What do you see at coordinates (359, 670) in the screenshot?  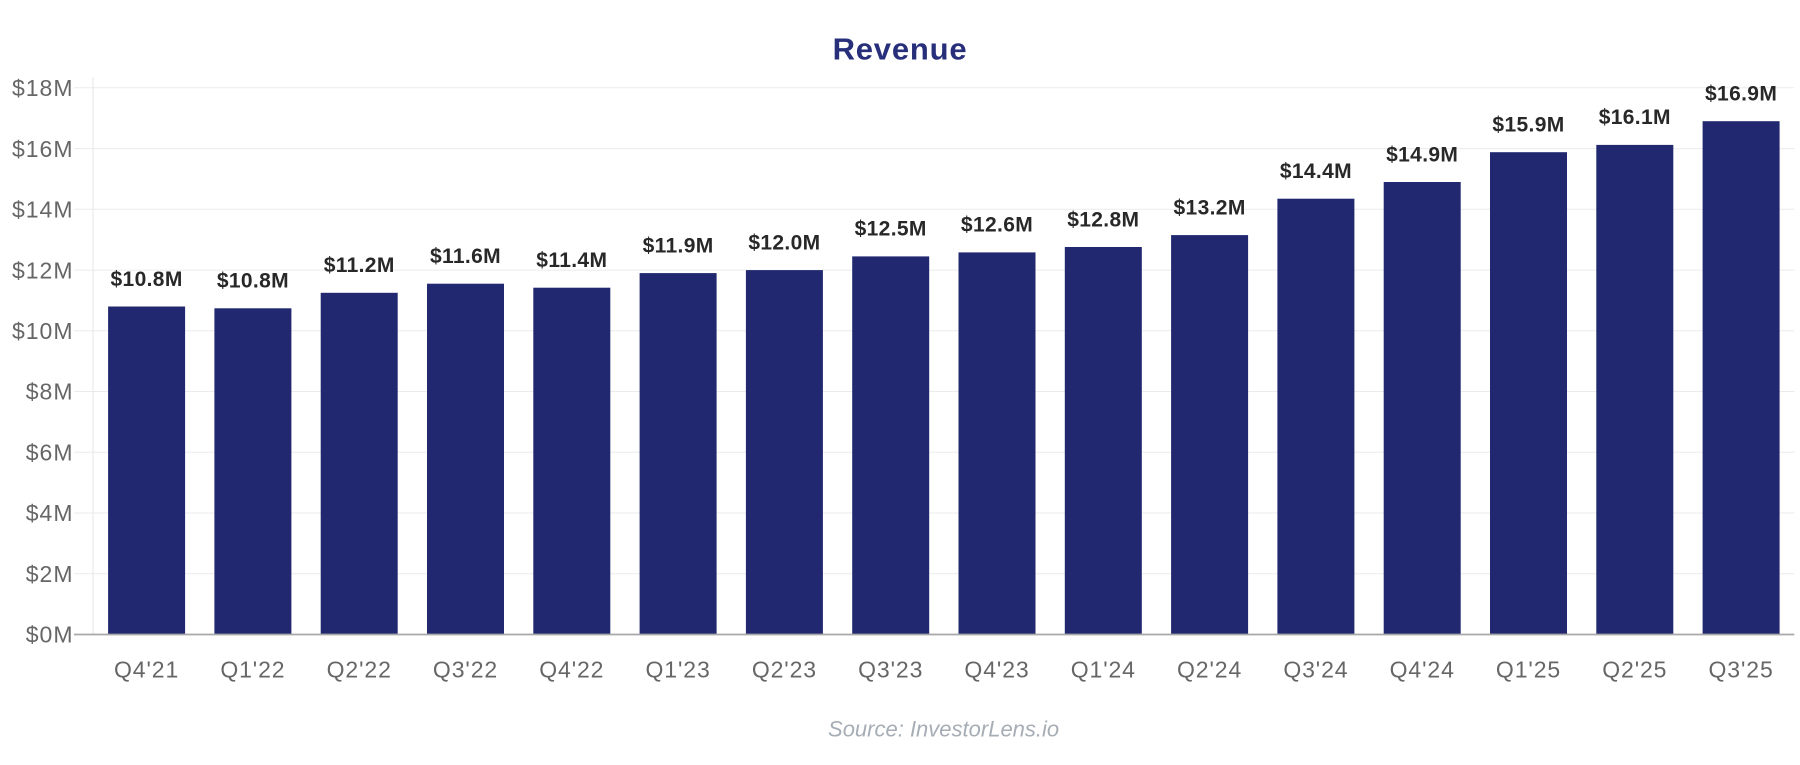 I see `svg-text: Q2'22` at bounding box center [359, 670].